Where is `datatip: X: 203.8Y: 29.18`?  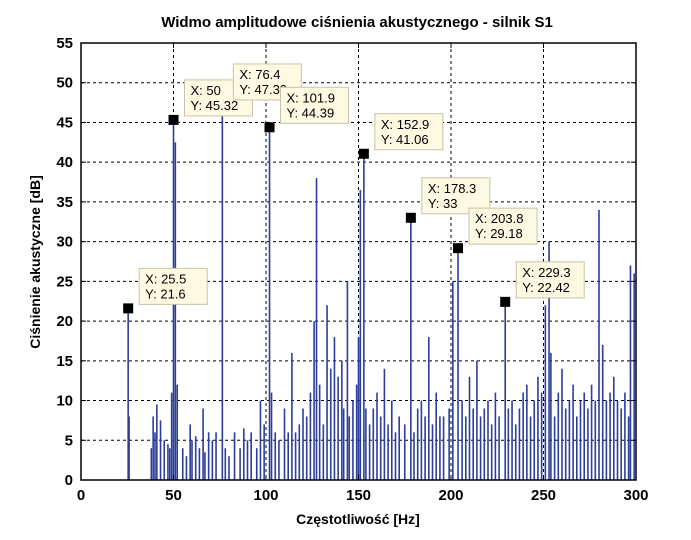 datatip: X: 203.8Y: 29.18 is located at coordinates (503, 226).